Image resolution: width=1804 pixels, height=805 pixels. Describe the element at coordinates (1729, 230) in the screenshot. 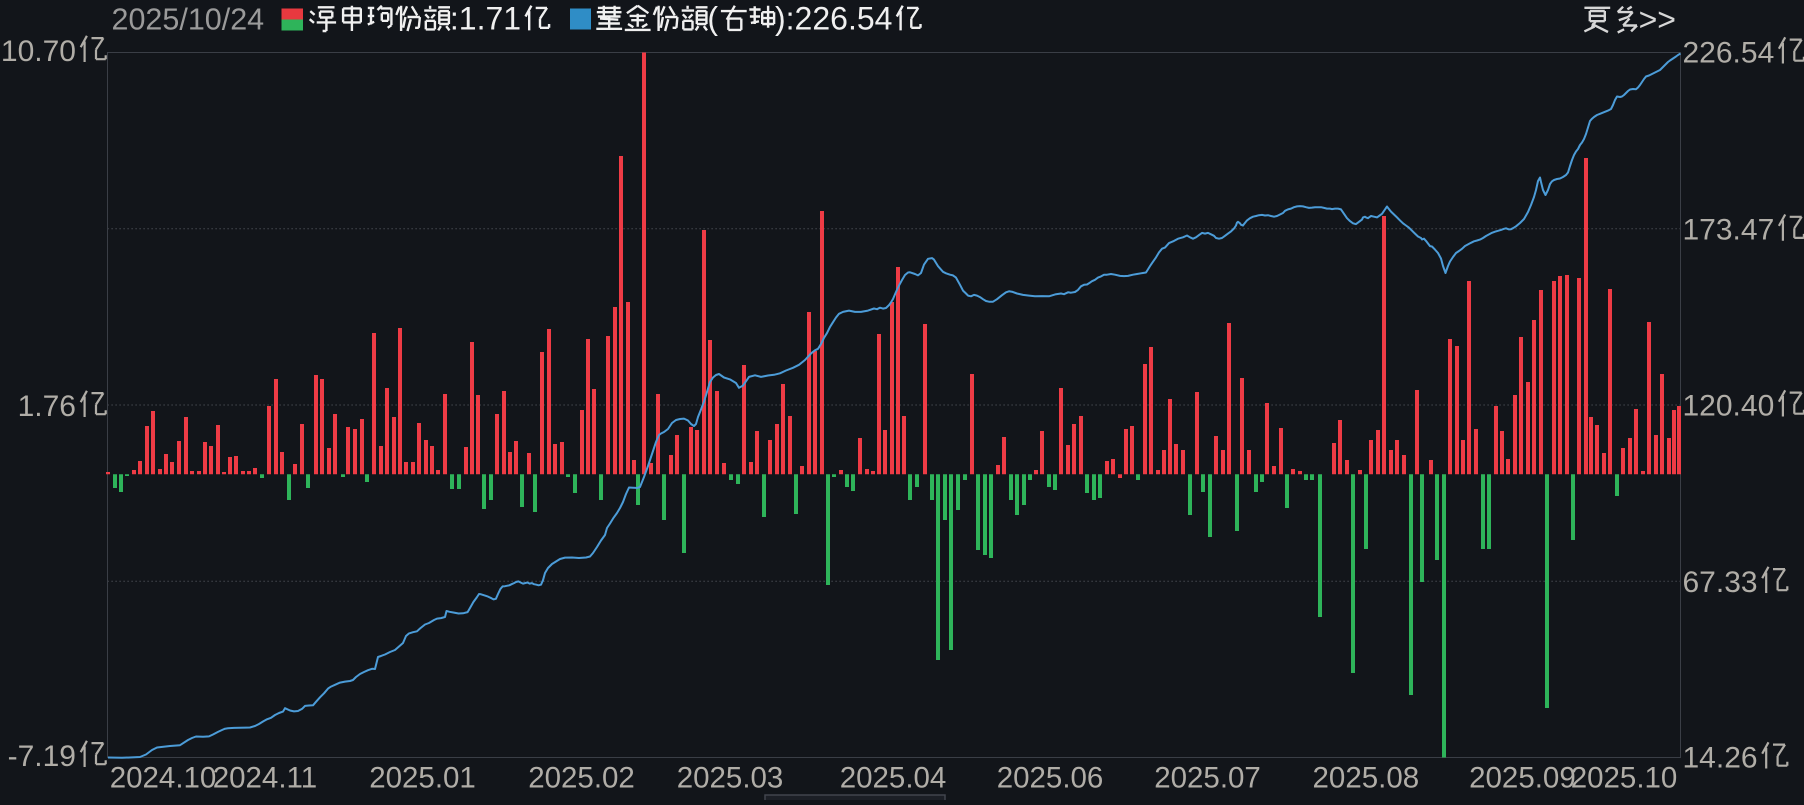

I see `svg-text: 173.47` at that location.